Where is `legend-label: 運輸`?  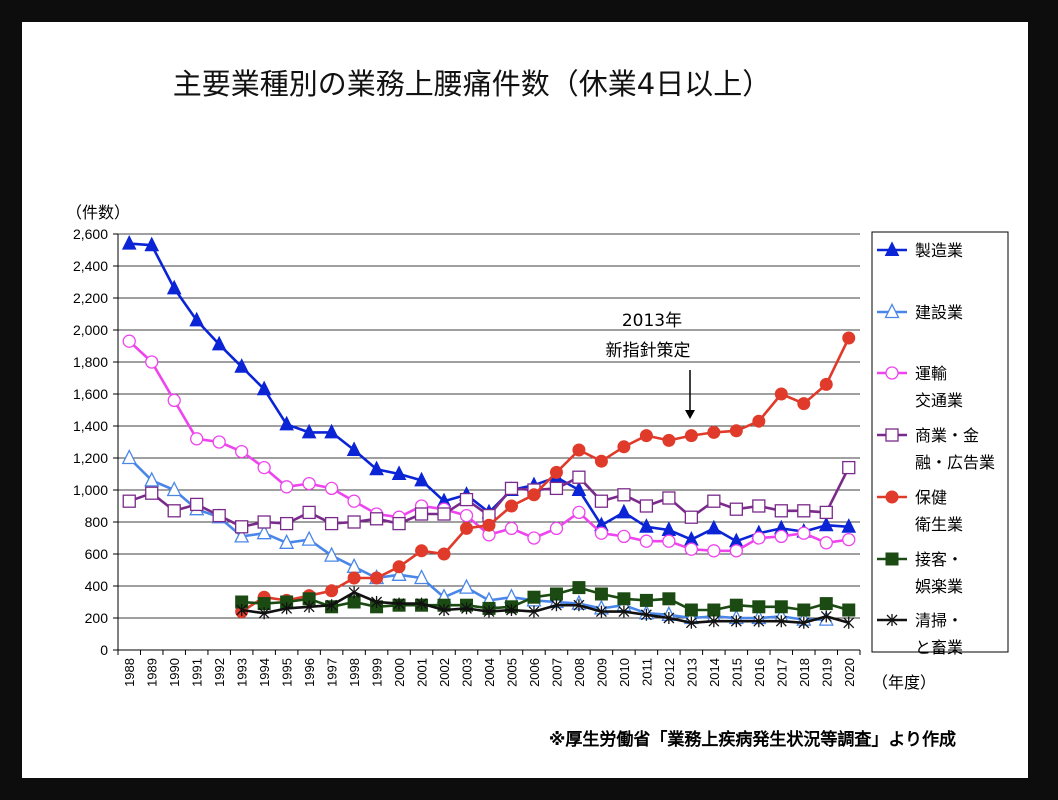 legend-label: 運輸 is located at coordinates (931, 373).